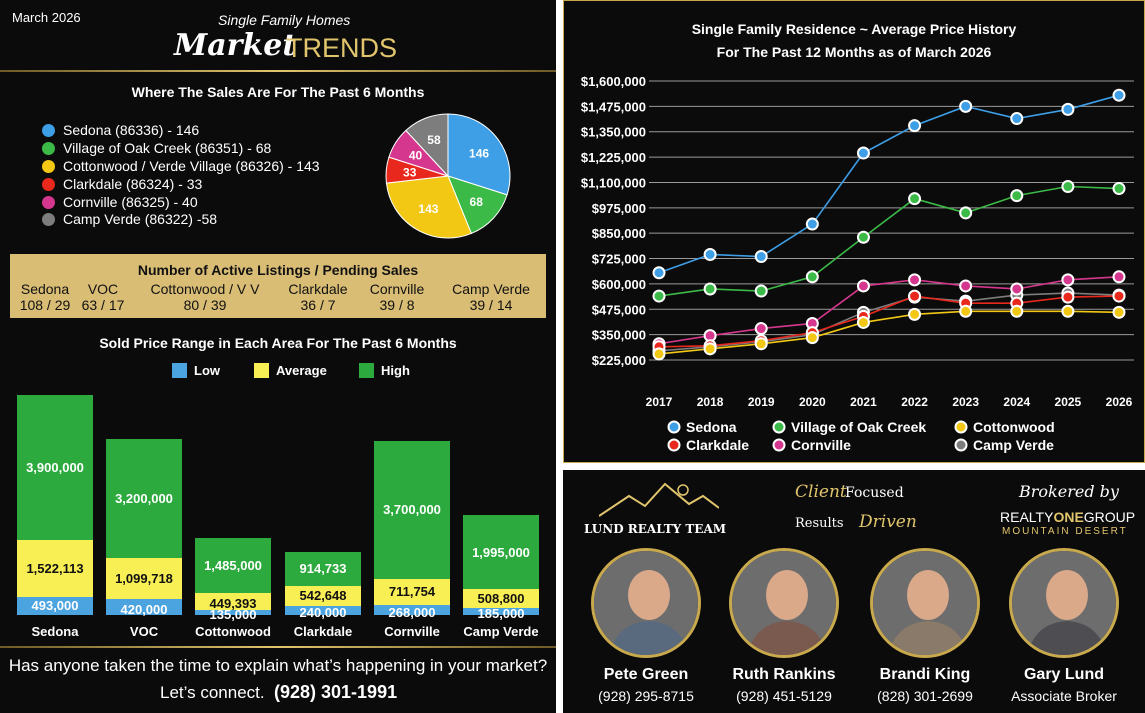  I want to click on brokerage-name: REALTYONEGROUP, so click(1067, 517).